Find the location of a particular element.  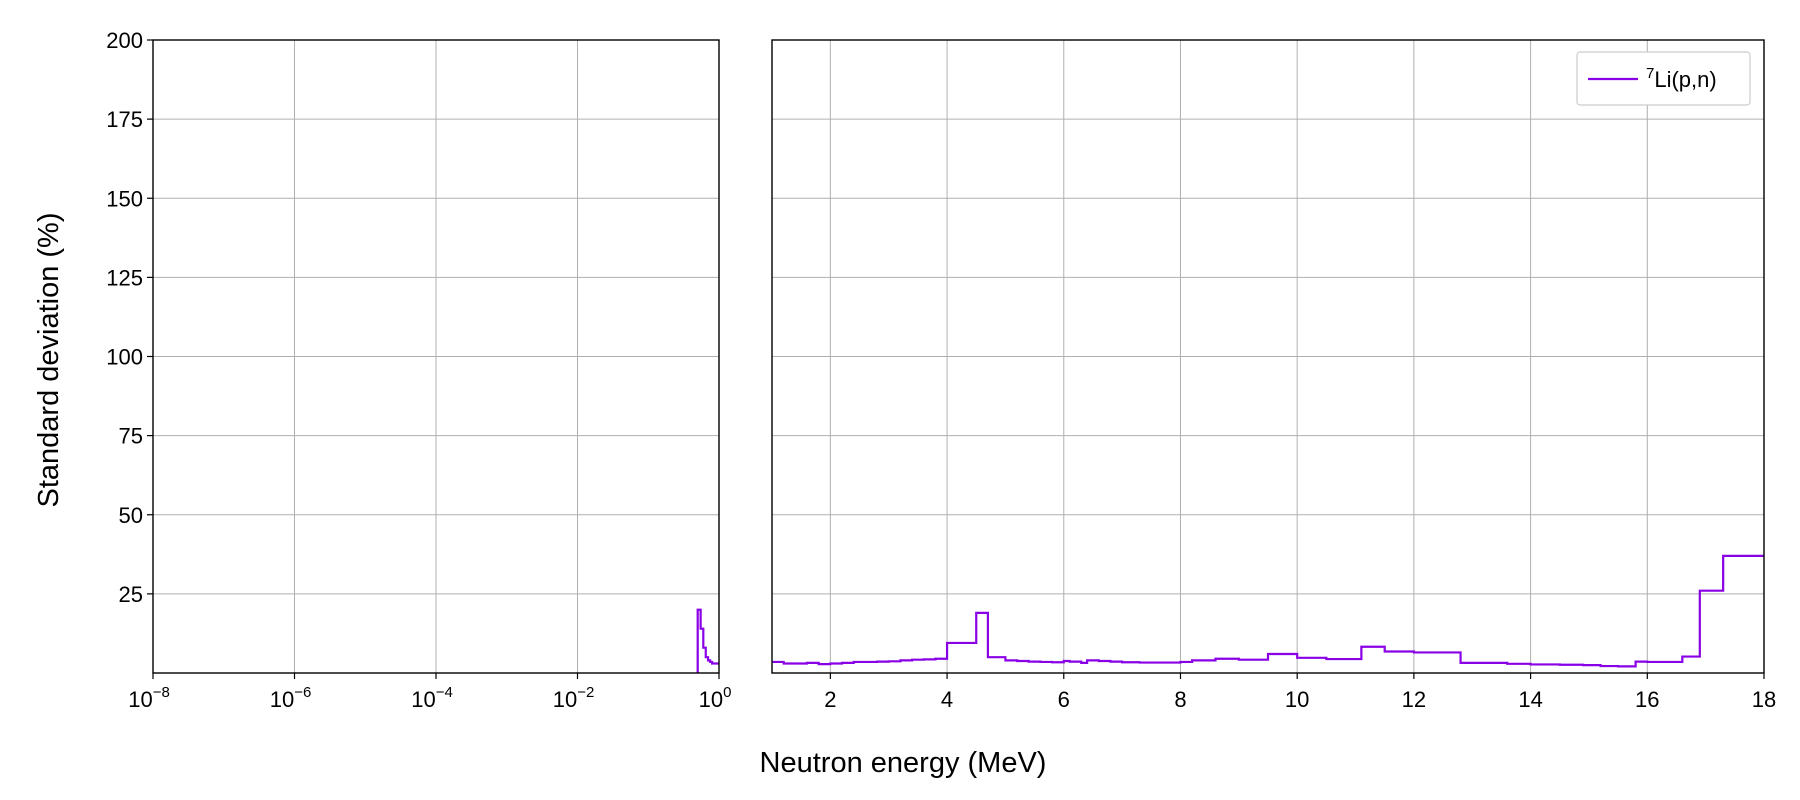

x-tick-label-exponent: −2 is located at coordinates (585, 692).